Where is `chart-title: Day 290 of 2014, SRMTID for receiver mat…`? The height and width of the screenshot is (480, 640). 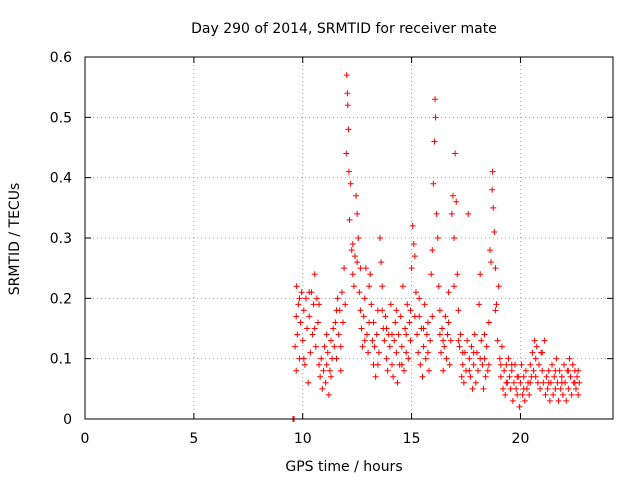 chart-title: Day 290 of 2014, SRMTID for receiver mat… is located at coordinates (344, 29).